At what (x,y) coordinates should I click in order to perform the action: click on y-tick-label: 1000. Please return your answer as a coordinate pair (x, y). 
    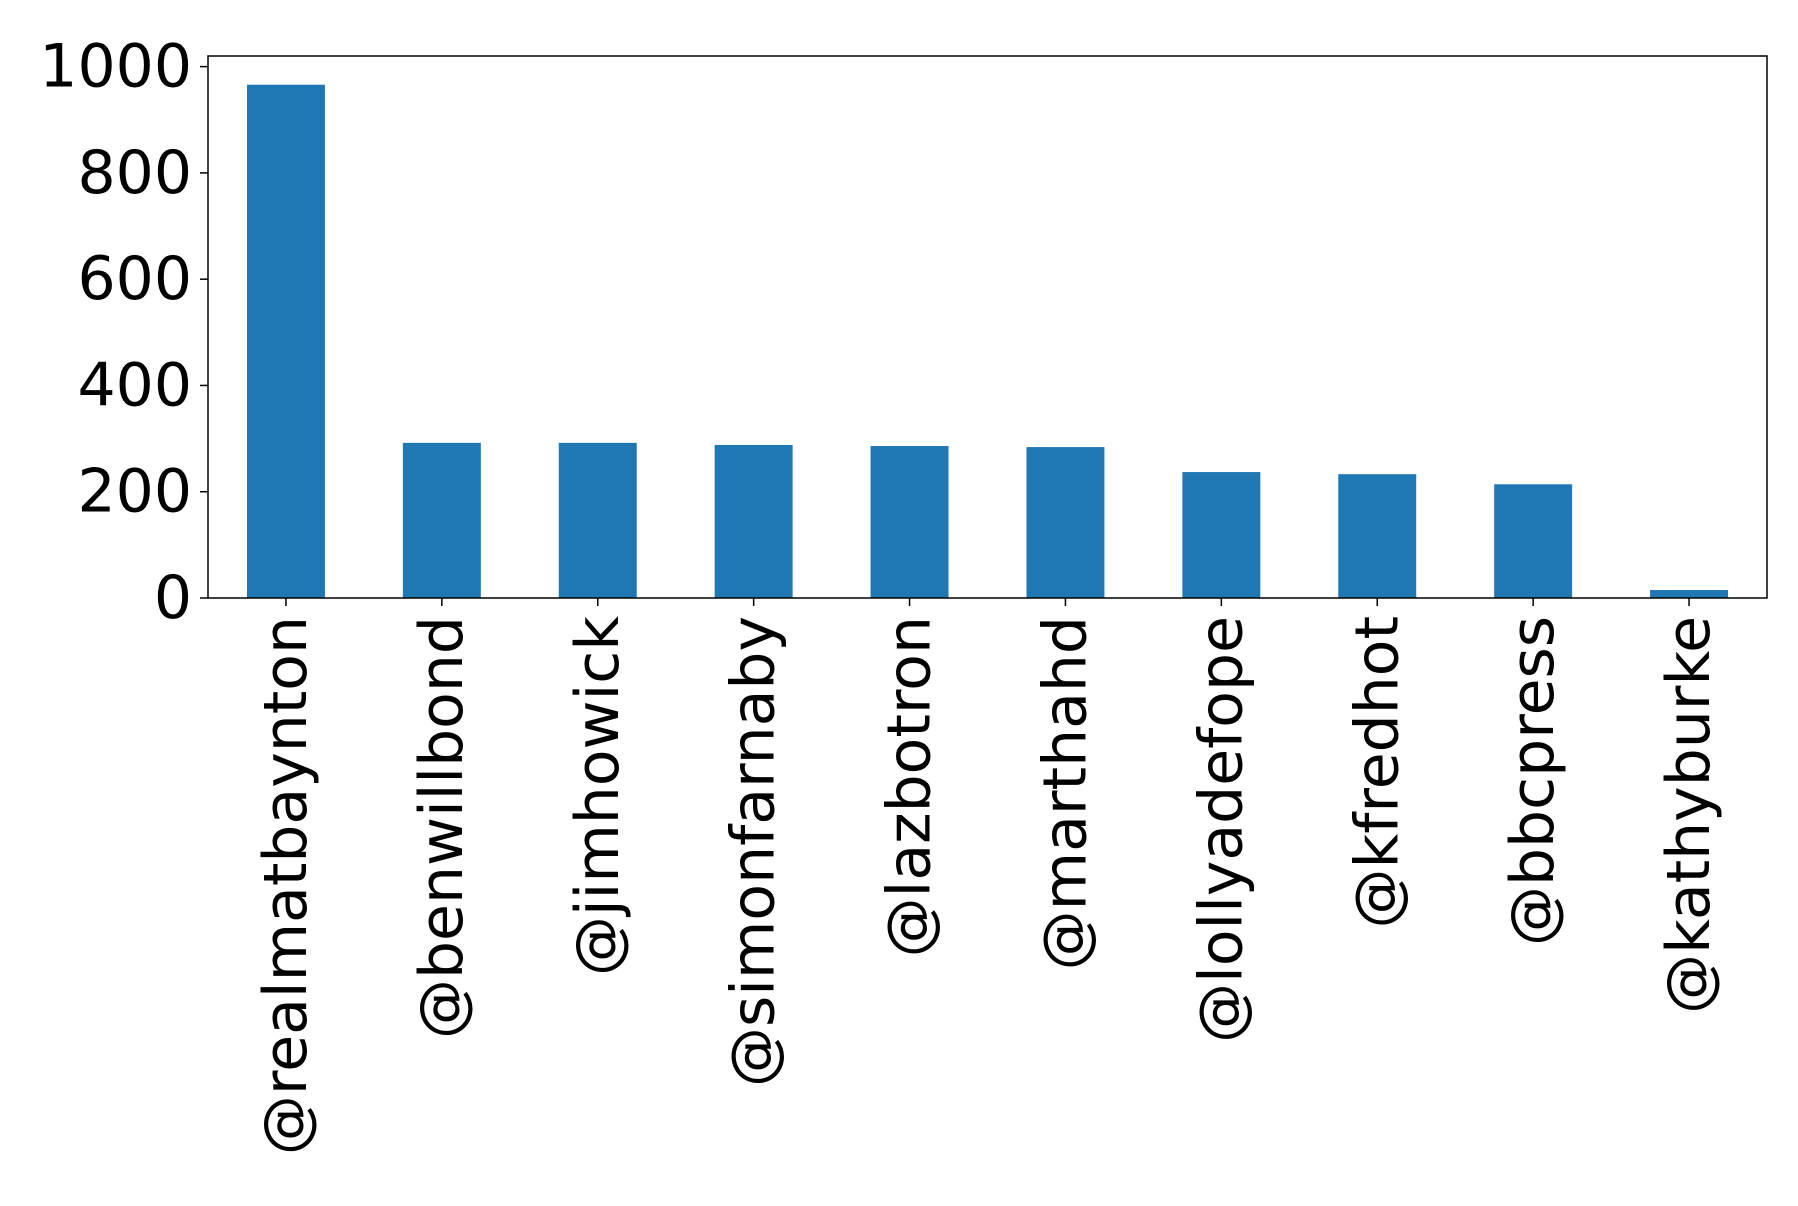
    Looking at the image, I should click on (115, 67).